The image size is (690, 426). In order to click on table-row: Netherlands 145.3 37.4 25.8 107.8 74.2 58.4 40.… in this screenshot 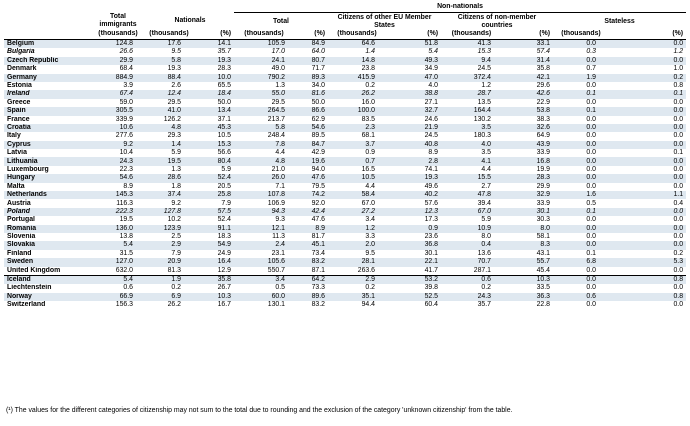, I will do `click(345, 195)`.